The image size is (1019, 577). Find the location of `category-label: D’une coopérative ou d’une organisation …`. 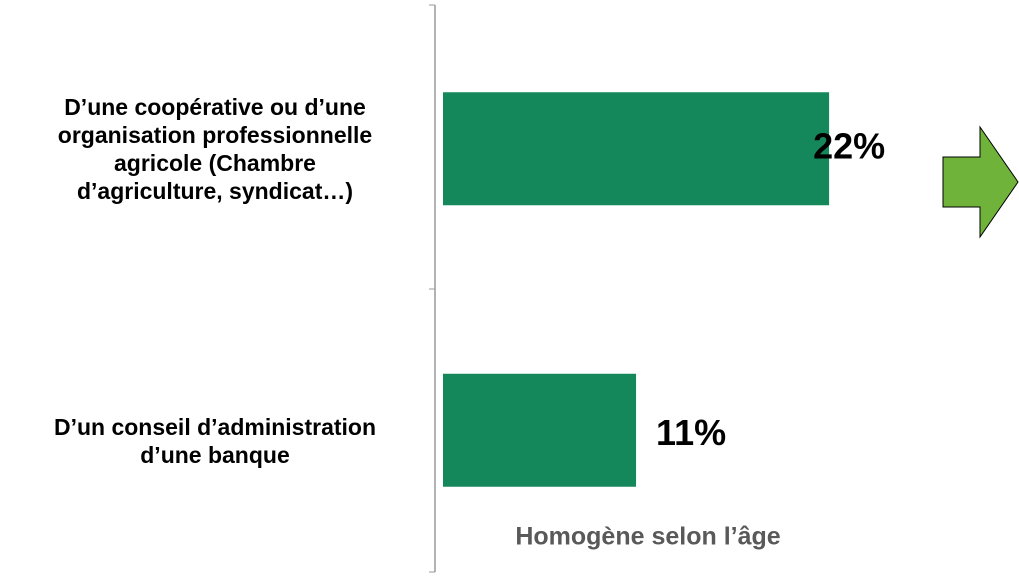

category-label: D’une coopérative ou d’une organisation … is located at coordinates (215, 148).